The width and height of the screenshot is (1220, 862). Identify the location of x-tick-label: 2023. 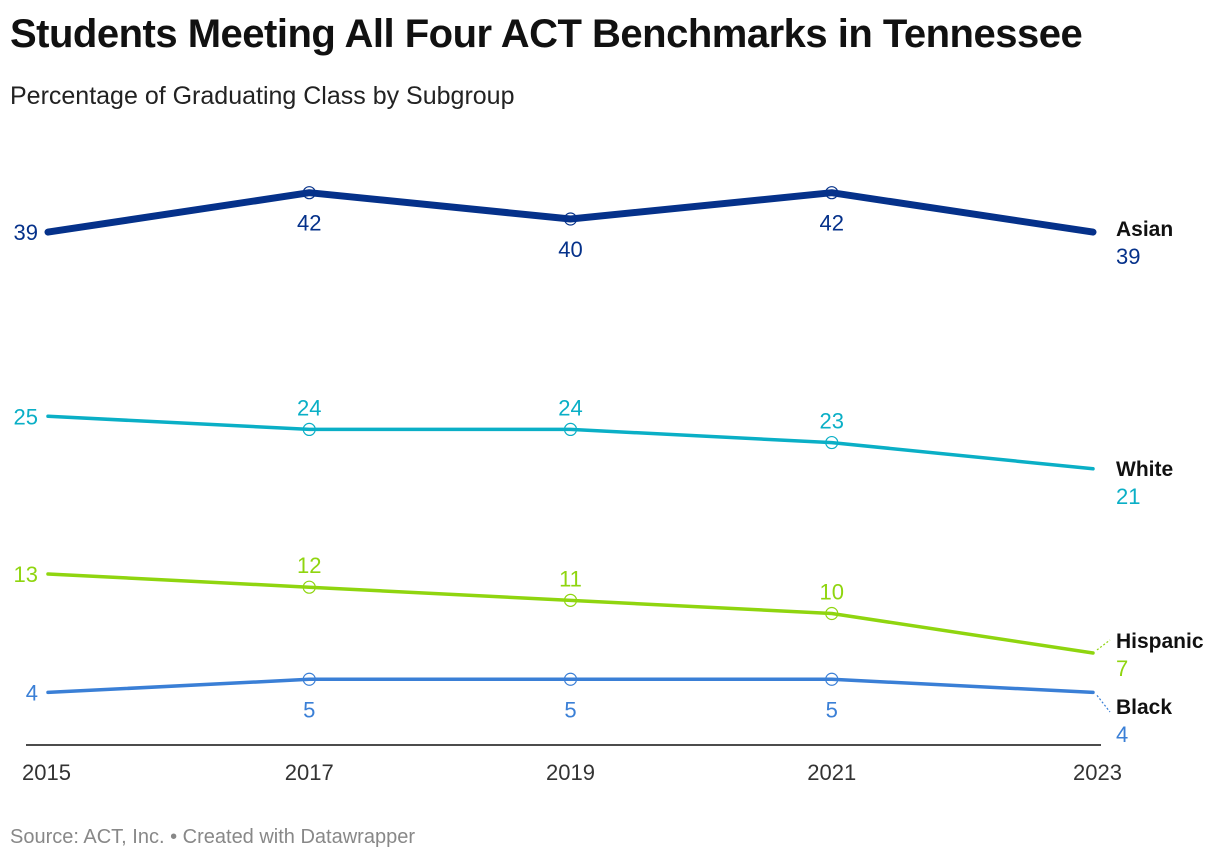
(1097, 772).